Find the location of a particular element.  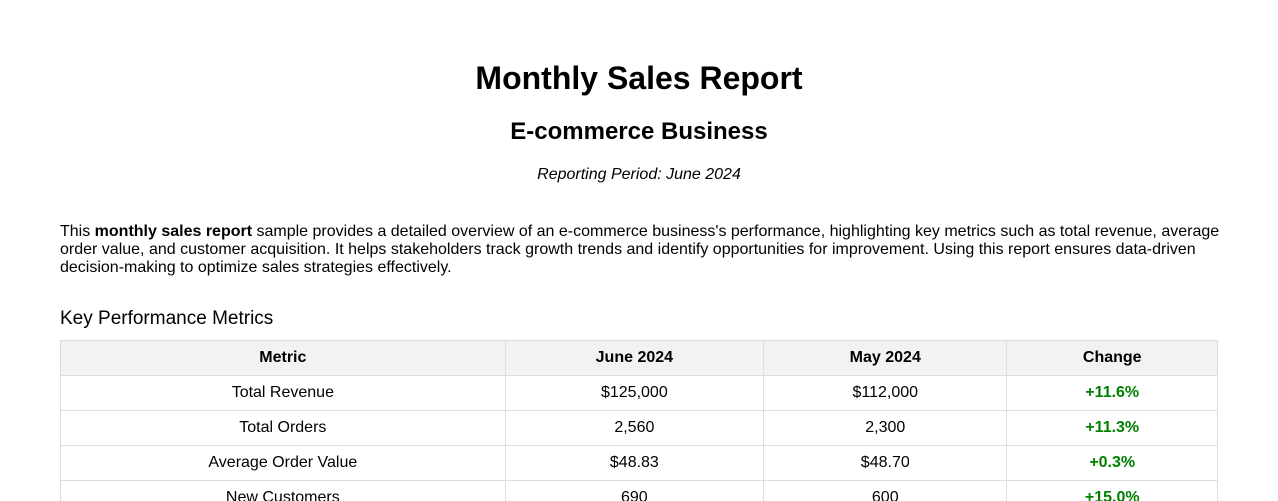

change-cell: +0.3% is located at coordinates (1112, 463).